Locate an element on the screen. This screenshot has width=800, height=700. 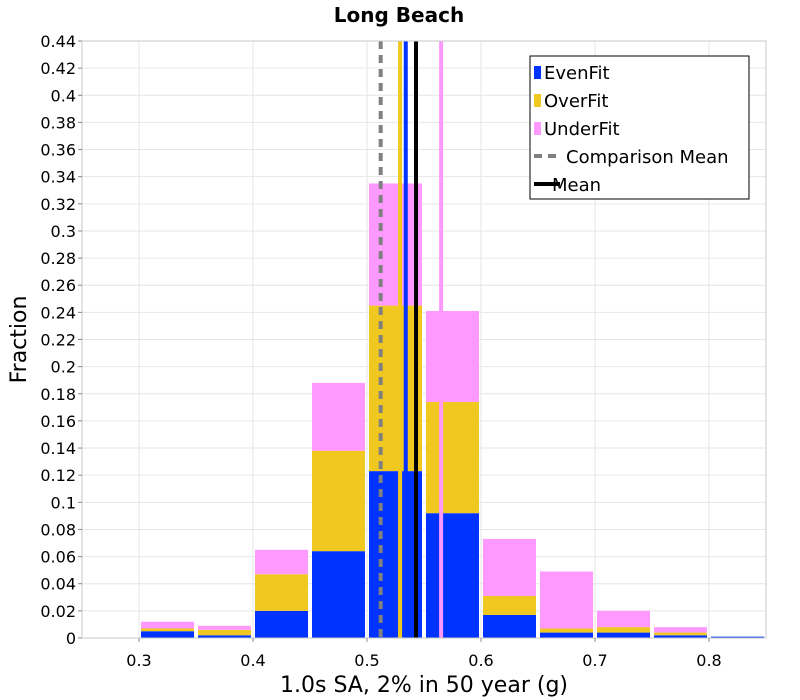
y-tick-label: 0 is located at coordinates (71, 638).